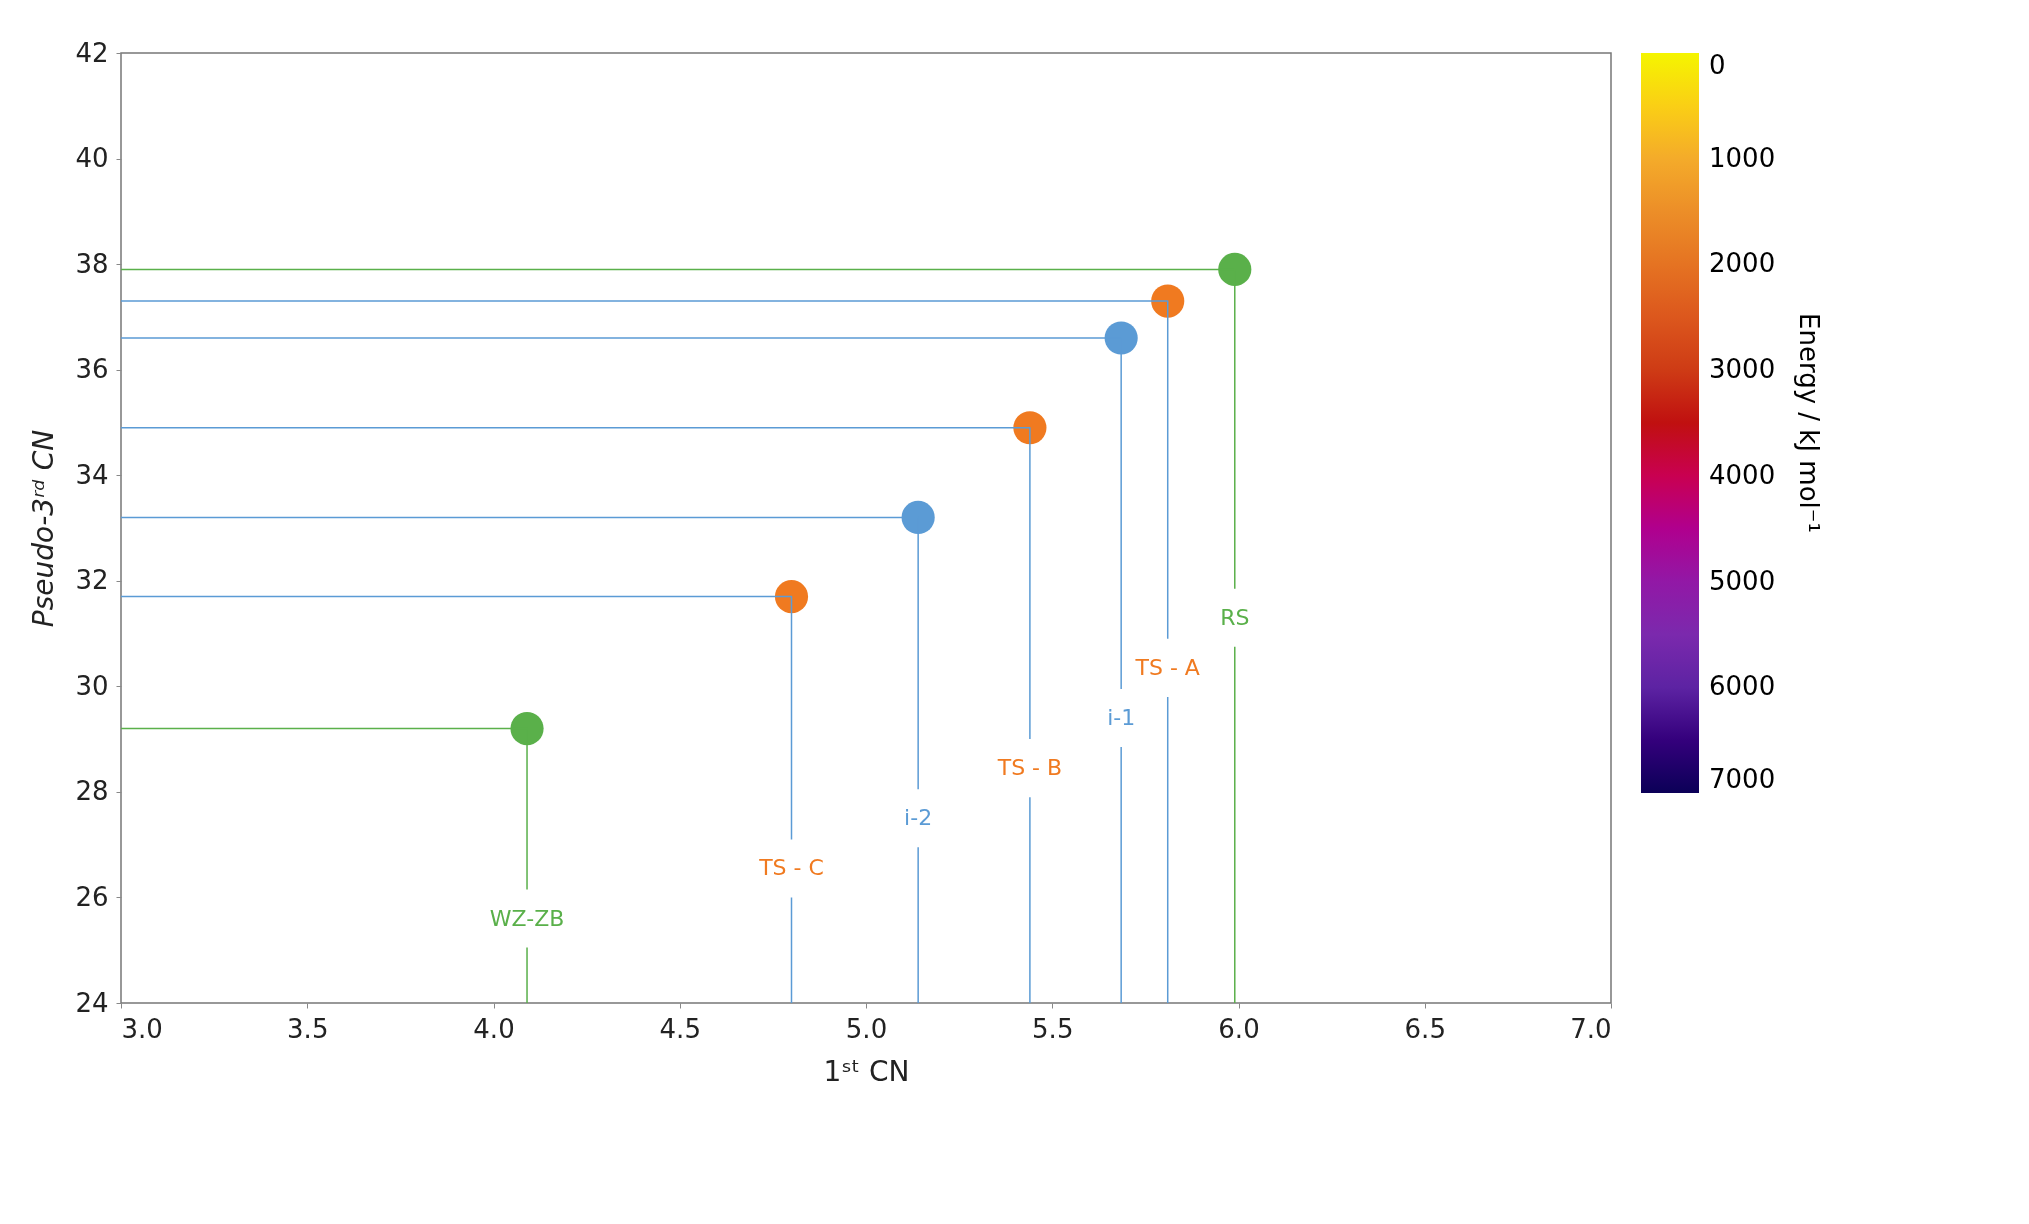  I want to click on x-tick-label: 6.5, so click(1425, 1028).